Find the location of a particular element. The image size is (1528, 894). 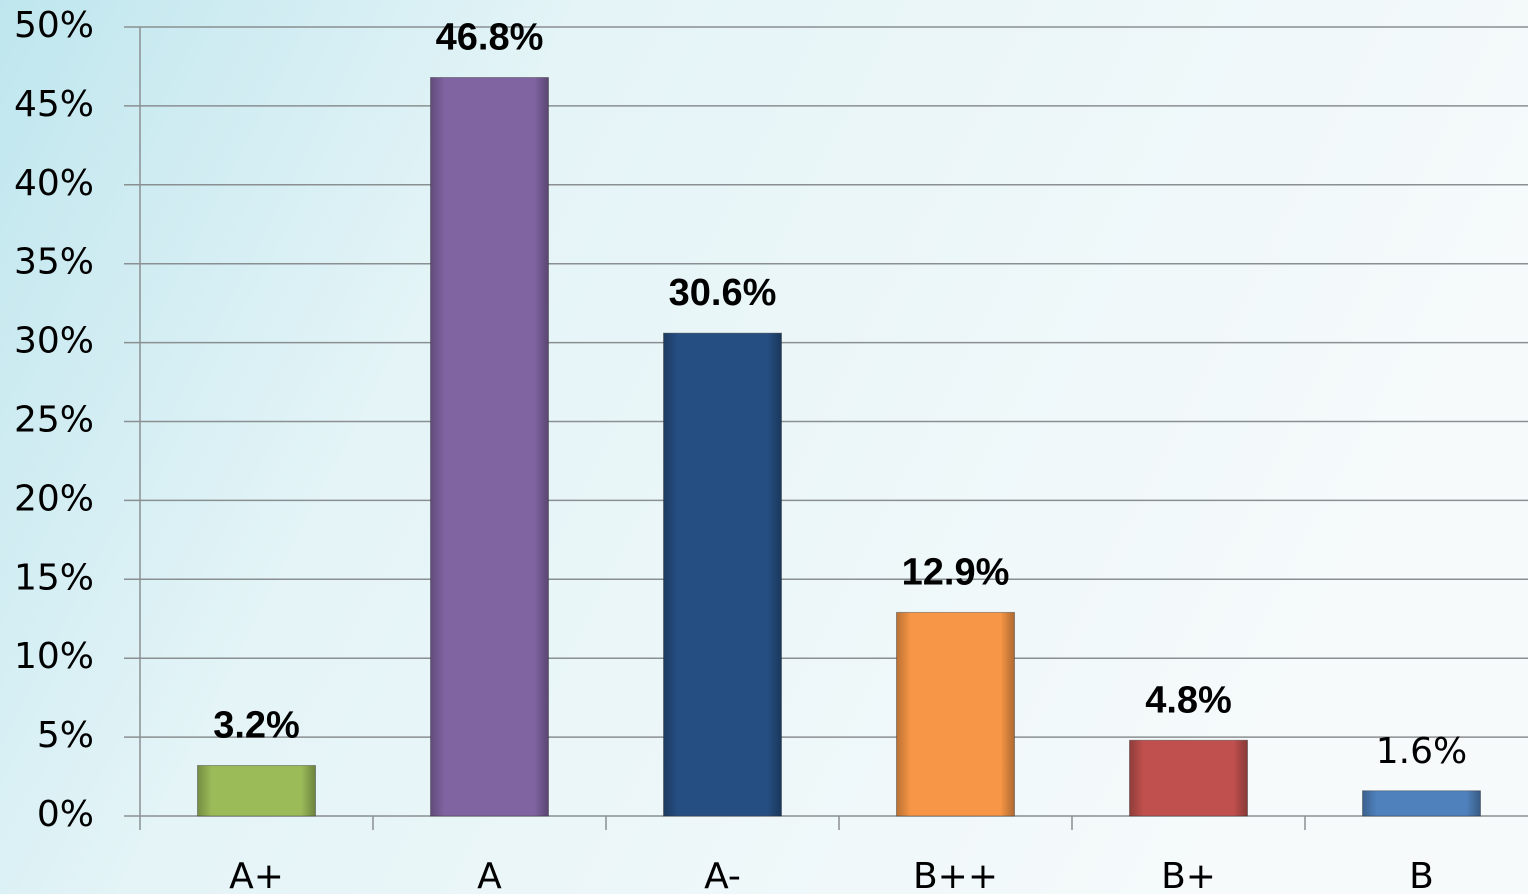

y-tick-label: 0% is located at coordinates (65, 814).